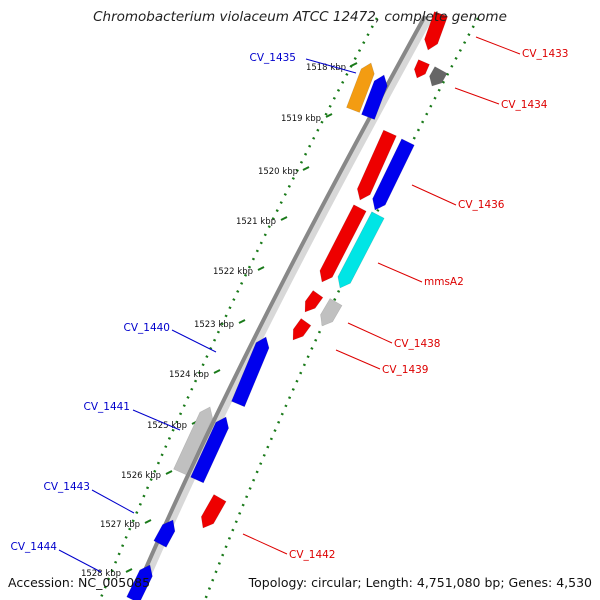 The width and height of the screenshot is (600, 600). Describe the element at coordinates (107, 407) in the screenshot. I see `gene-label-cv-1441: CV_1441` at that location.